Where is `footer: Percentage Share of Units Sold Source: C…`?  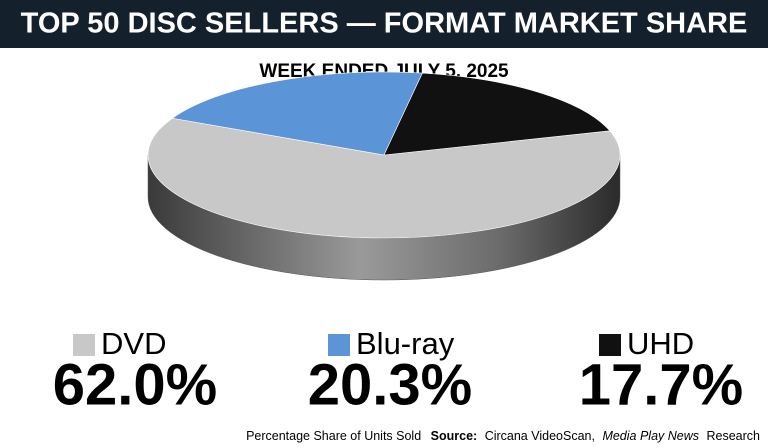 footer: Percentage Share of Units Sold Source: C… is located at coordinates (503, 436).